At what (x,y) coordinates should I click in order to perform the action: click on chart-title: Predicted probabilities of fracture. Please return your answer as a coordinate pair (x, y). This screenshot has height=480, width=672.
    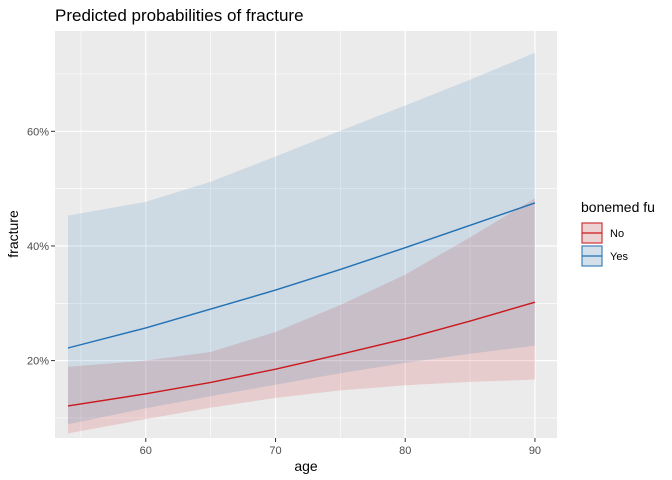
    Looking at the image, I should click on (179, 15).